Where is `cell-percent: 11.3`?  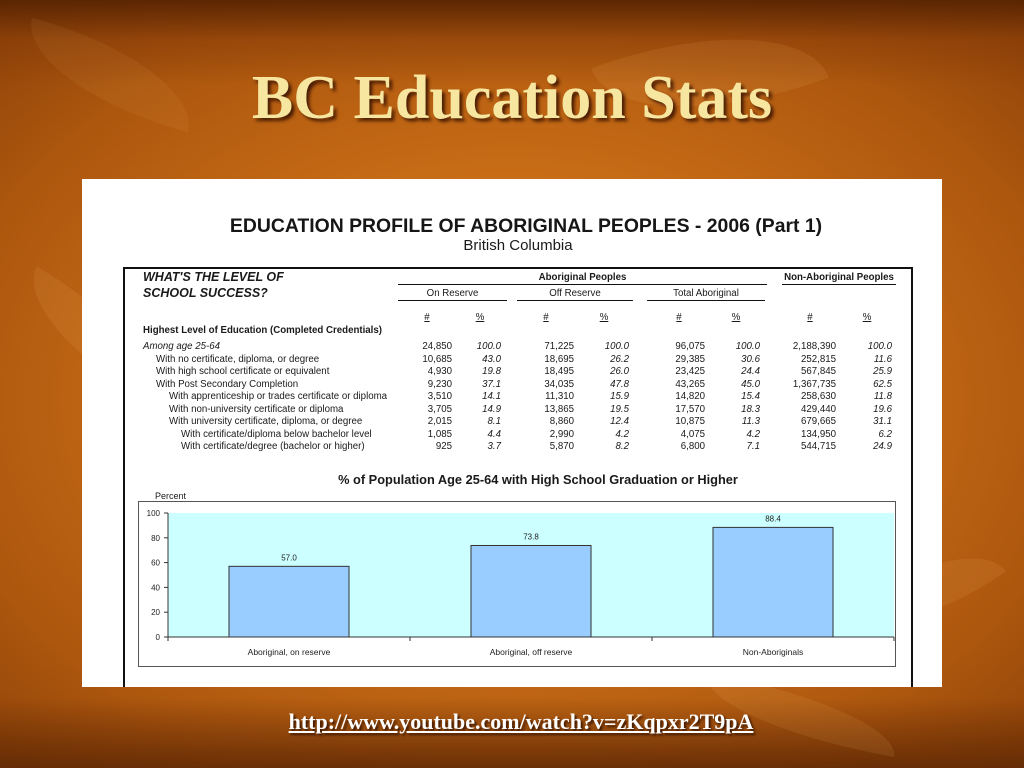
cell-percent: 11.3 is located at coordinates (750, 421).